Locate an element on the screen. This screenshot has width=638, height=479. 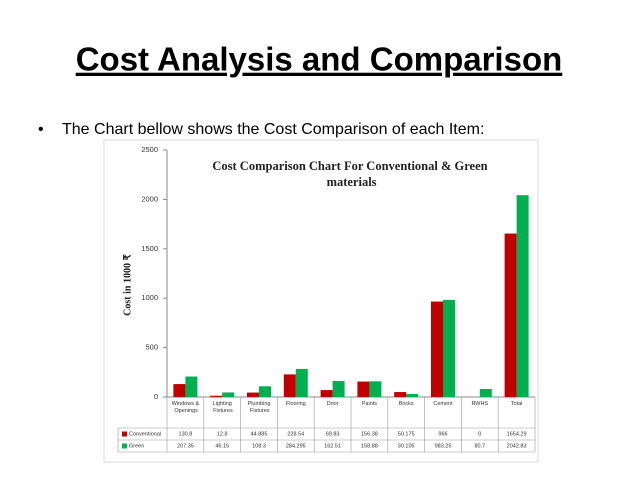
table-value: 130.8 is located at coordinates (186, 434).